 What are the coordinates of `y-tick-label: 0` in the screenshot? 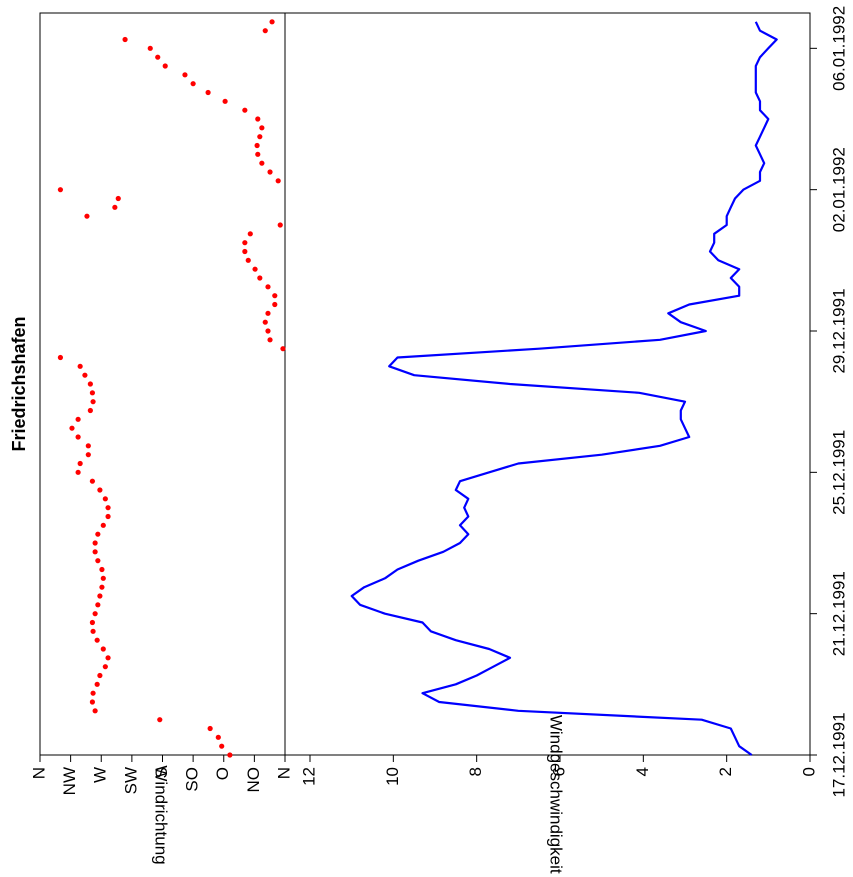 It's located at (808, 771).